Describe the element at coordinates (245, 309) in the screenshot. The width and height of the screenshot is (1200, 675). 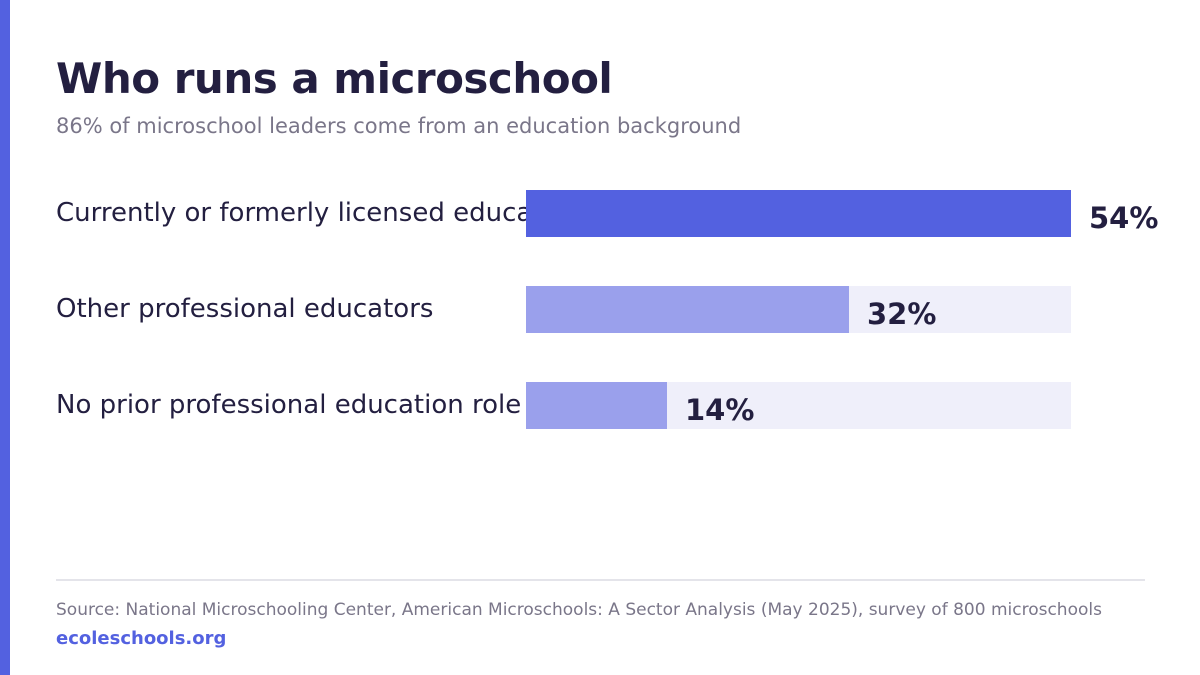
I see `category-label: Other professional educators` at that location.